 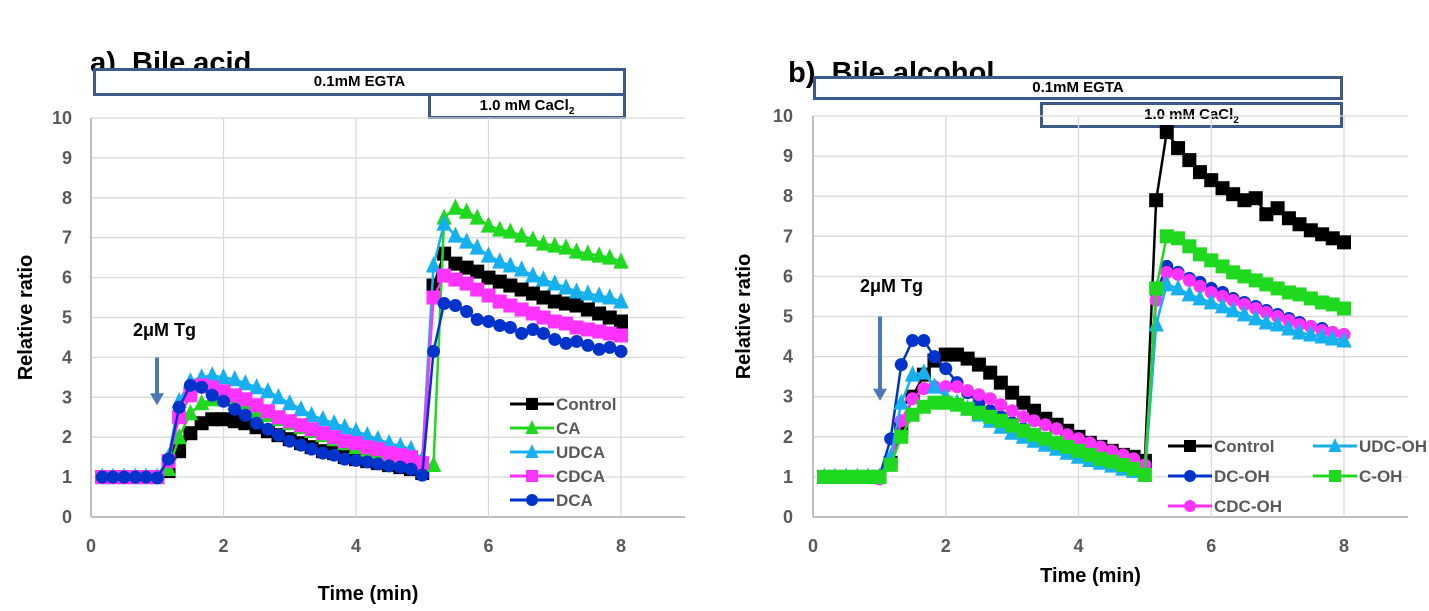 What do you see at coordinates (580, 452) in the screenshot?
I see `legend-label: UDCA` at bounding box center [580, 452].